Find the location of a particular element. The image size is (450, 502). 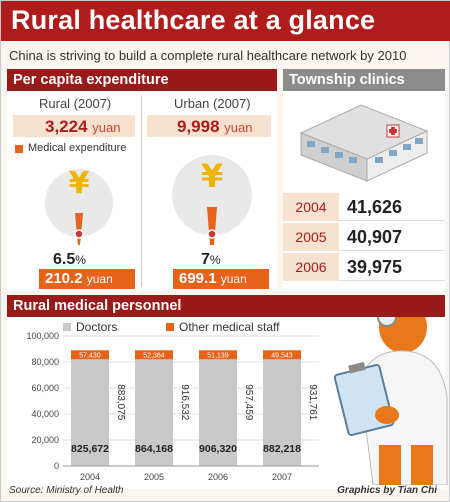

clinic-year: 2004 is located at coordinates (311, 207).